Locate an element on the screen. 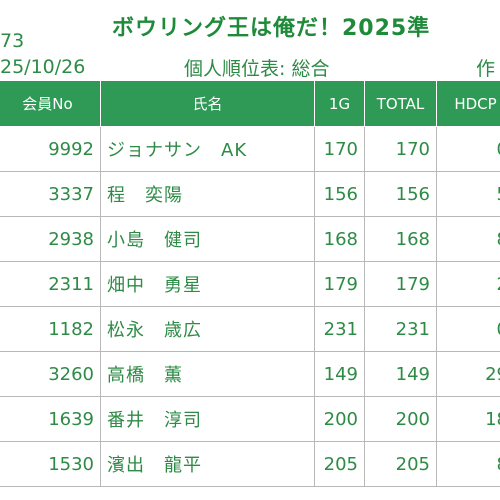 The width and height of the screenshot is (500, 500). table-row: 2311 畑中 勇星 179 179 2 is located at coordinates (250, 284).